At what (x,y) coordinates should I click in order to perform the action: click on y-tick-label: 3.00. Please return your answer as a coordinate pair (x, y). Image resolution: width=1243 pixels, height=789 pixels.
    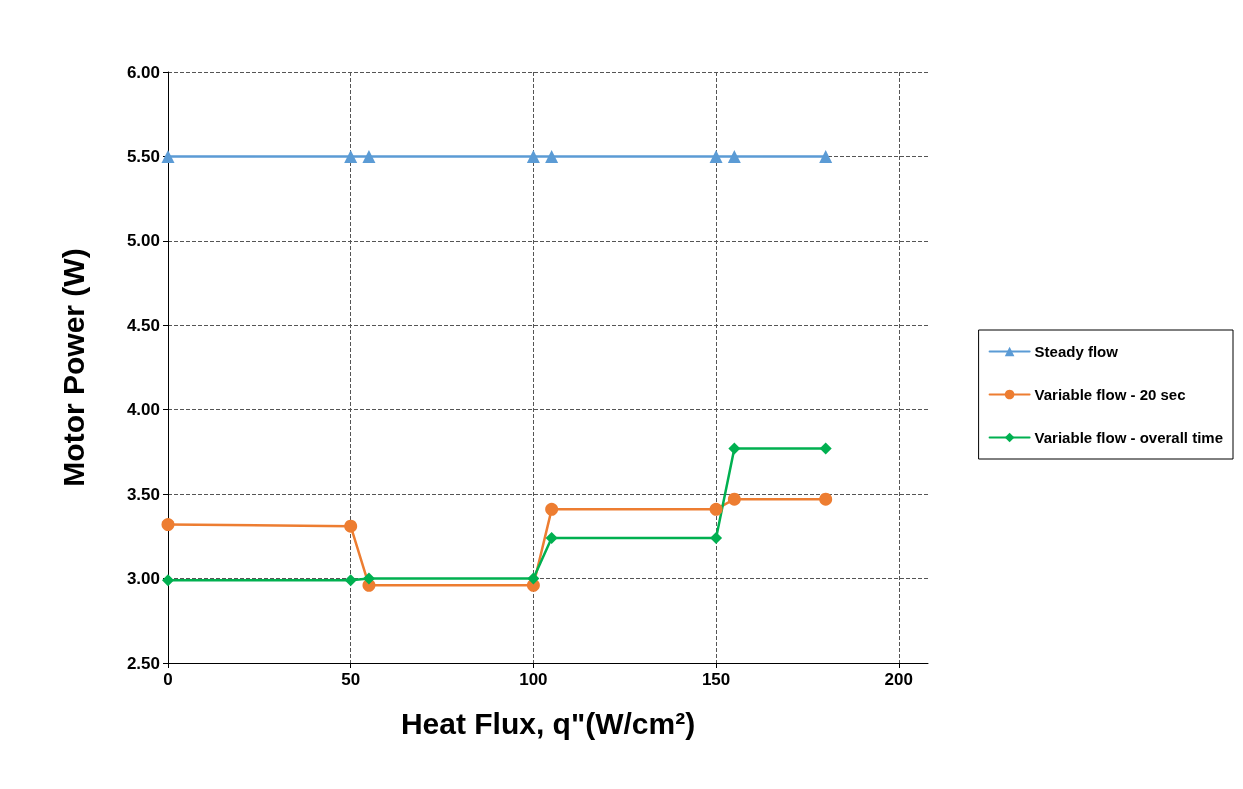
    Looking at the image, I should click on (143, 579).